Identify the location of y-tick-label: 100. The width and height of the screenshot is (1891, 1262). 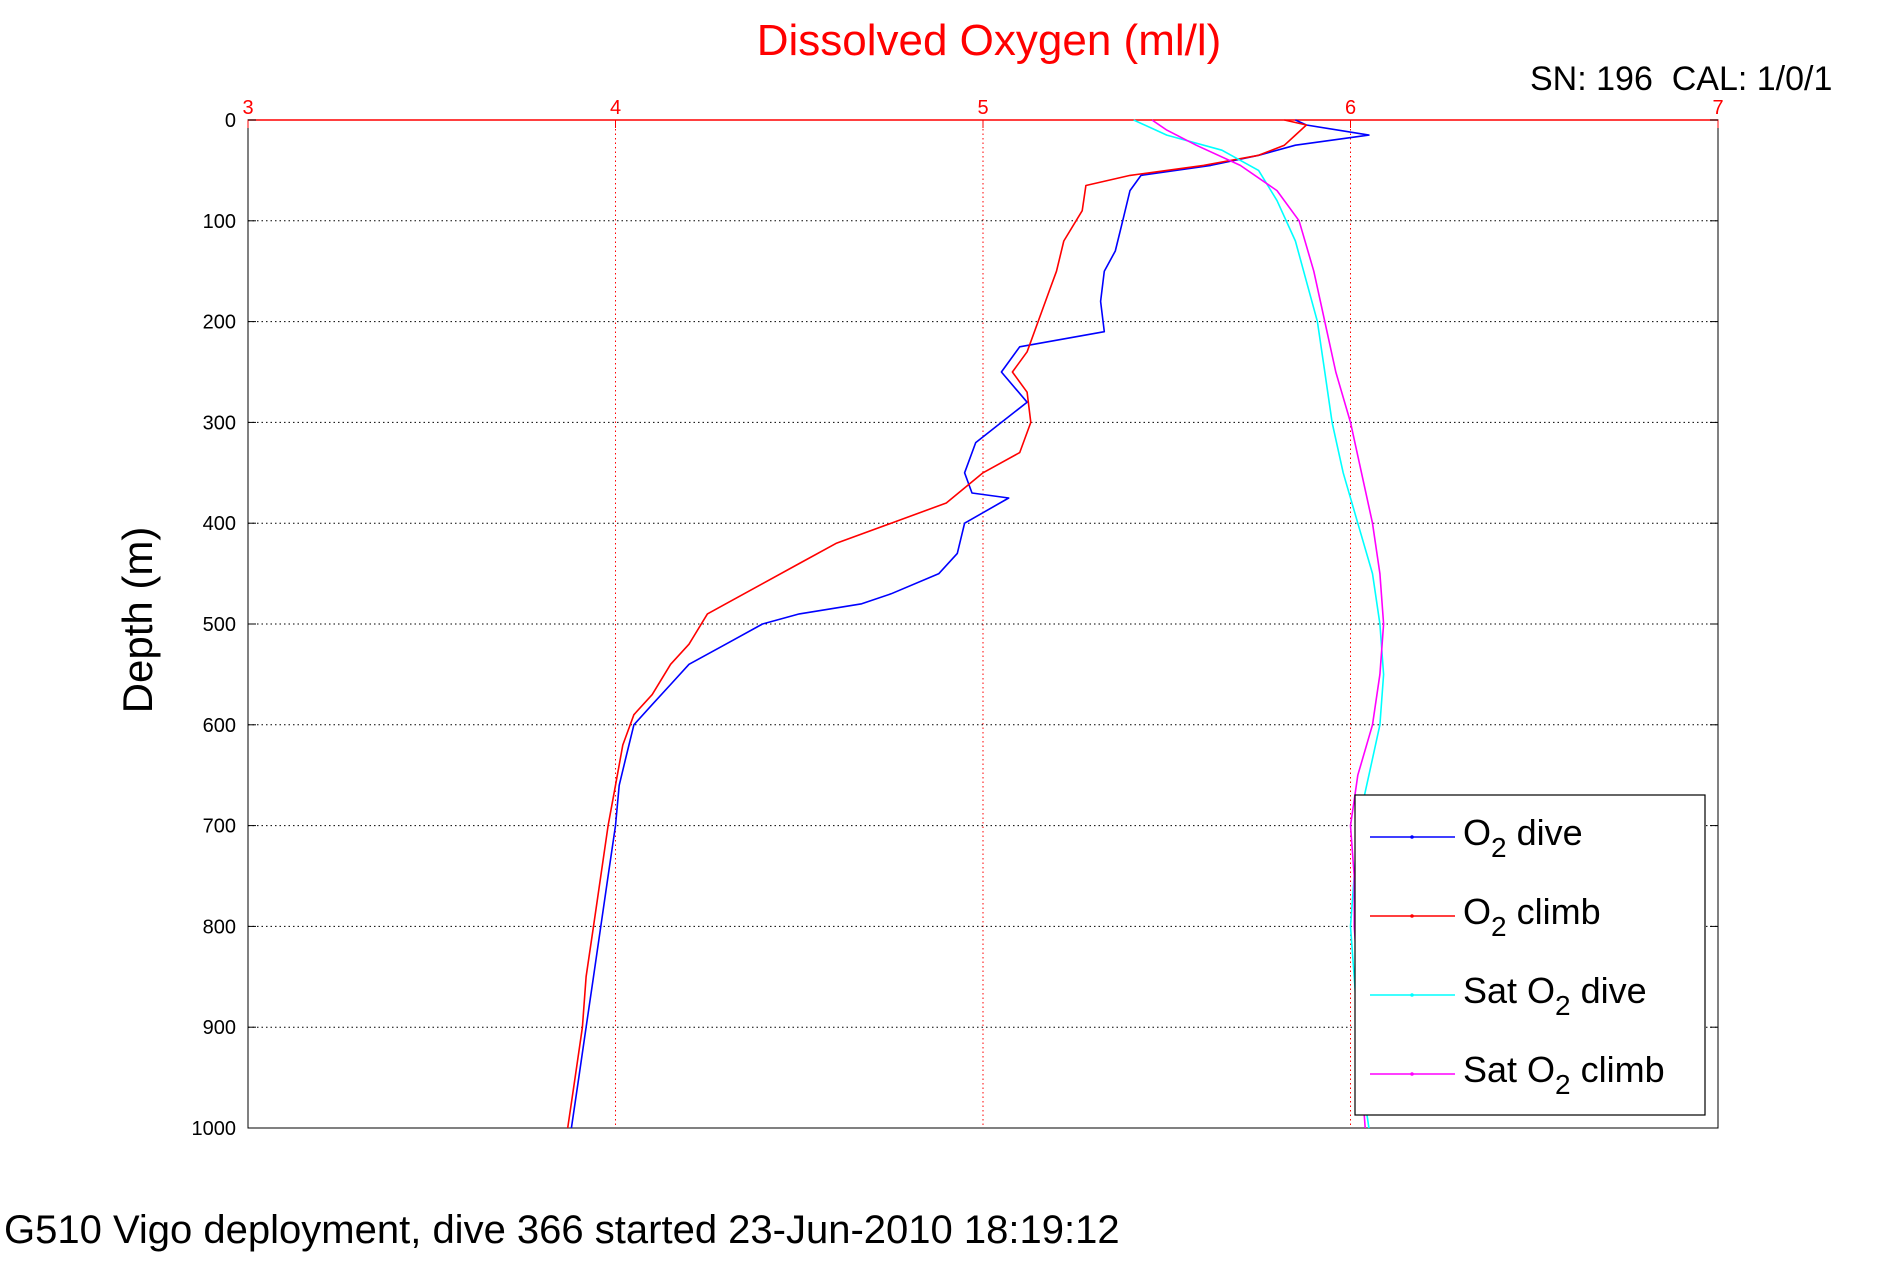
(219, 222).